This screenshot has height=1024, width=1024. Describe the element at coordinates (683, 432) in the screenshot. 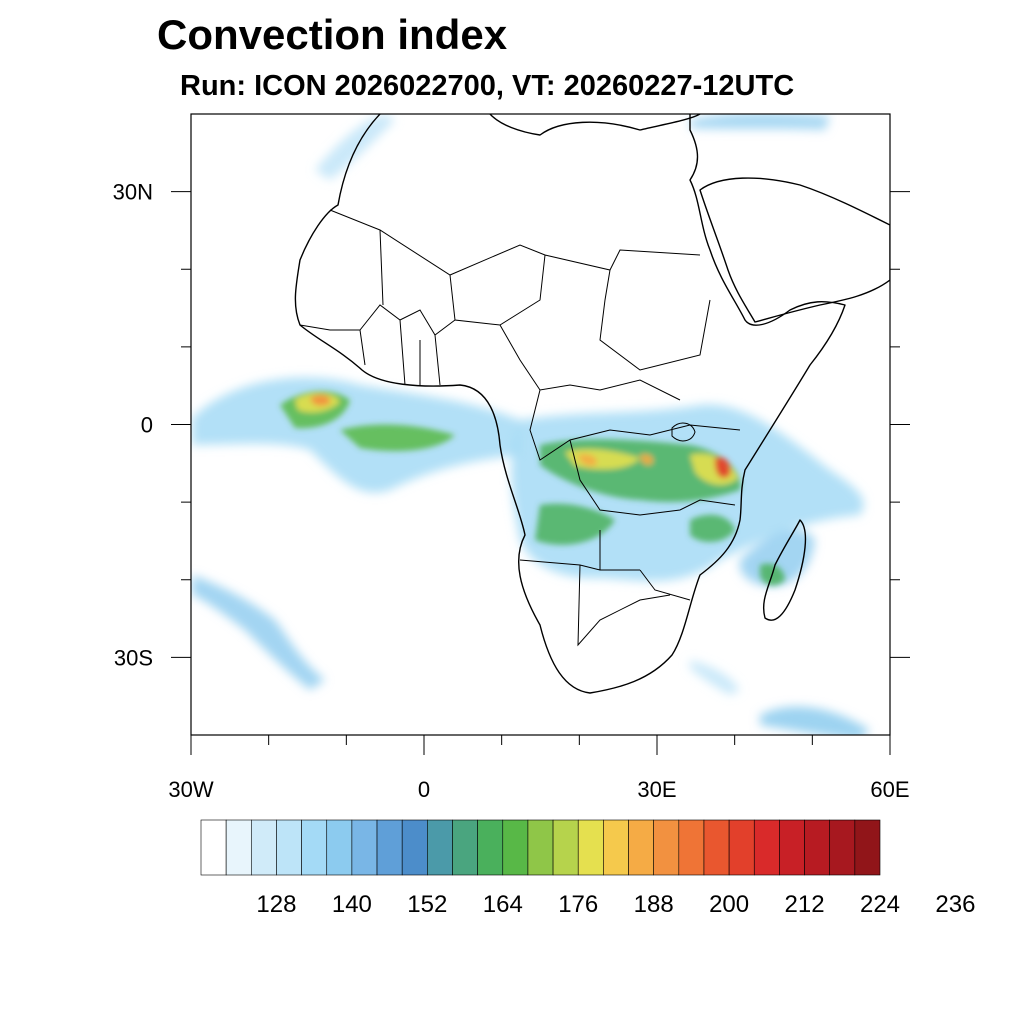

I see `lake-victoria` at that location.